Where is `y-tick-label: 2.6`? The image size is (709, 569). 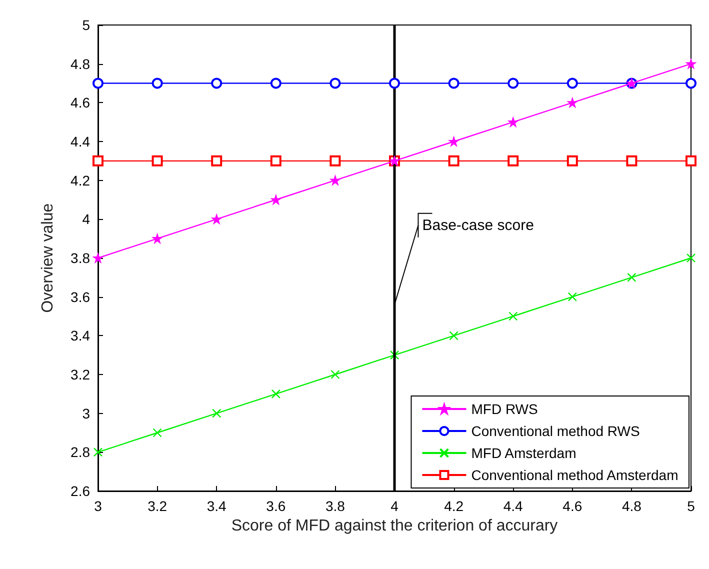
y-tick-label: 2.6 is located at coordinates (80, 491).